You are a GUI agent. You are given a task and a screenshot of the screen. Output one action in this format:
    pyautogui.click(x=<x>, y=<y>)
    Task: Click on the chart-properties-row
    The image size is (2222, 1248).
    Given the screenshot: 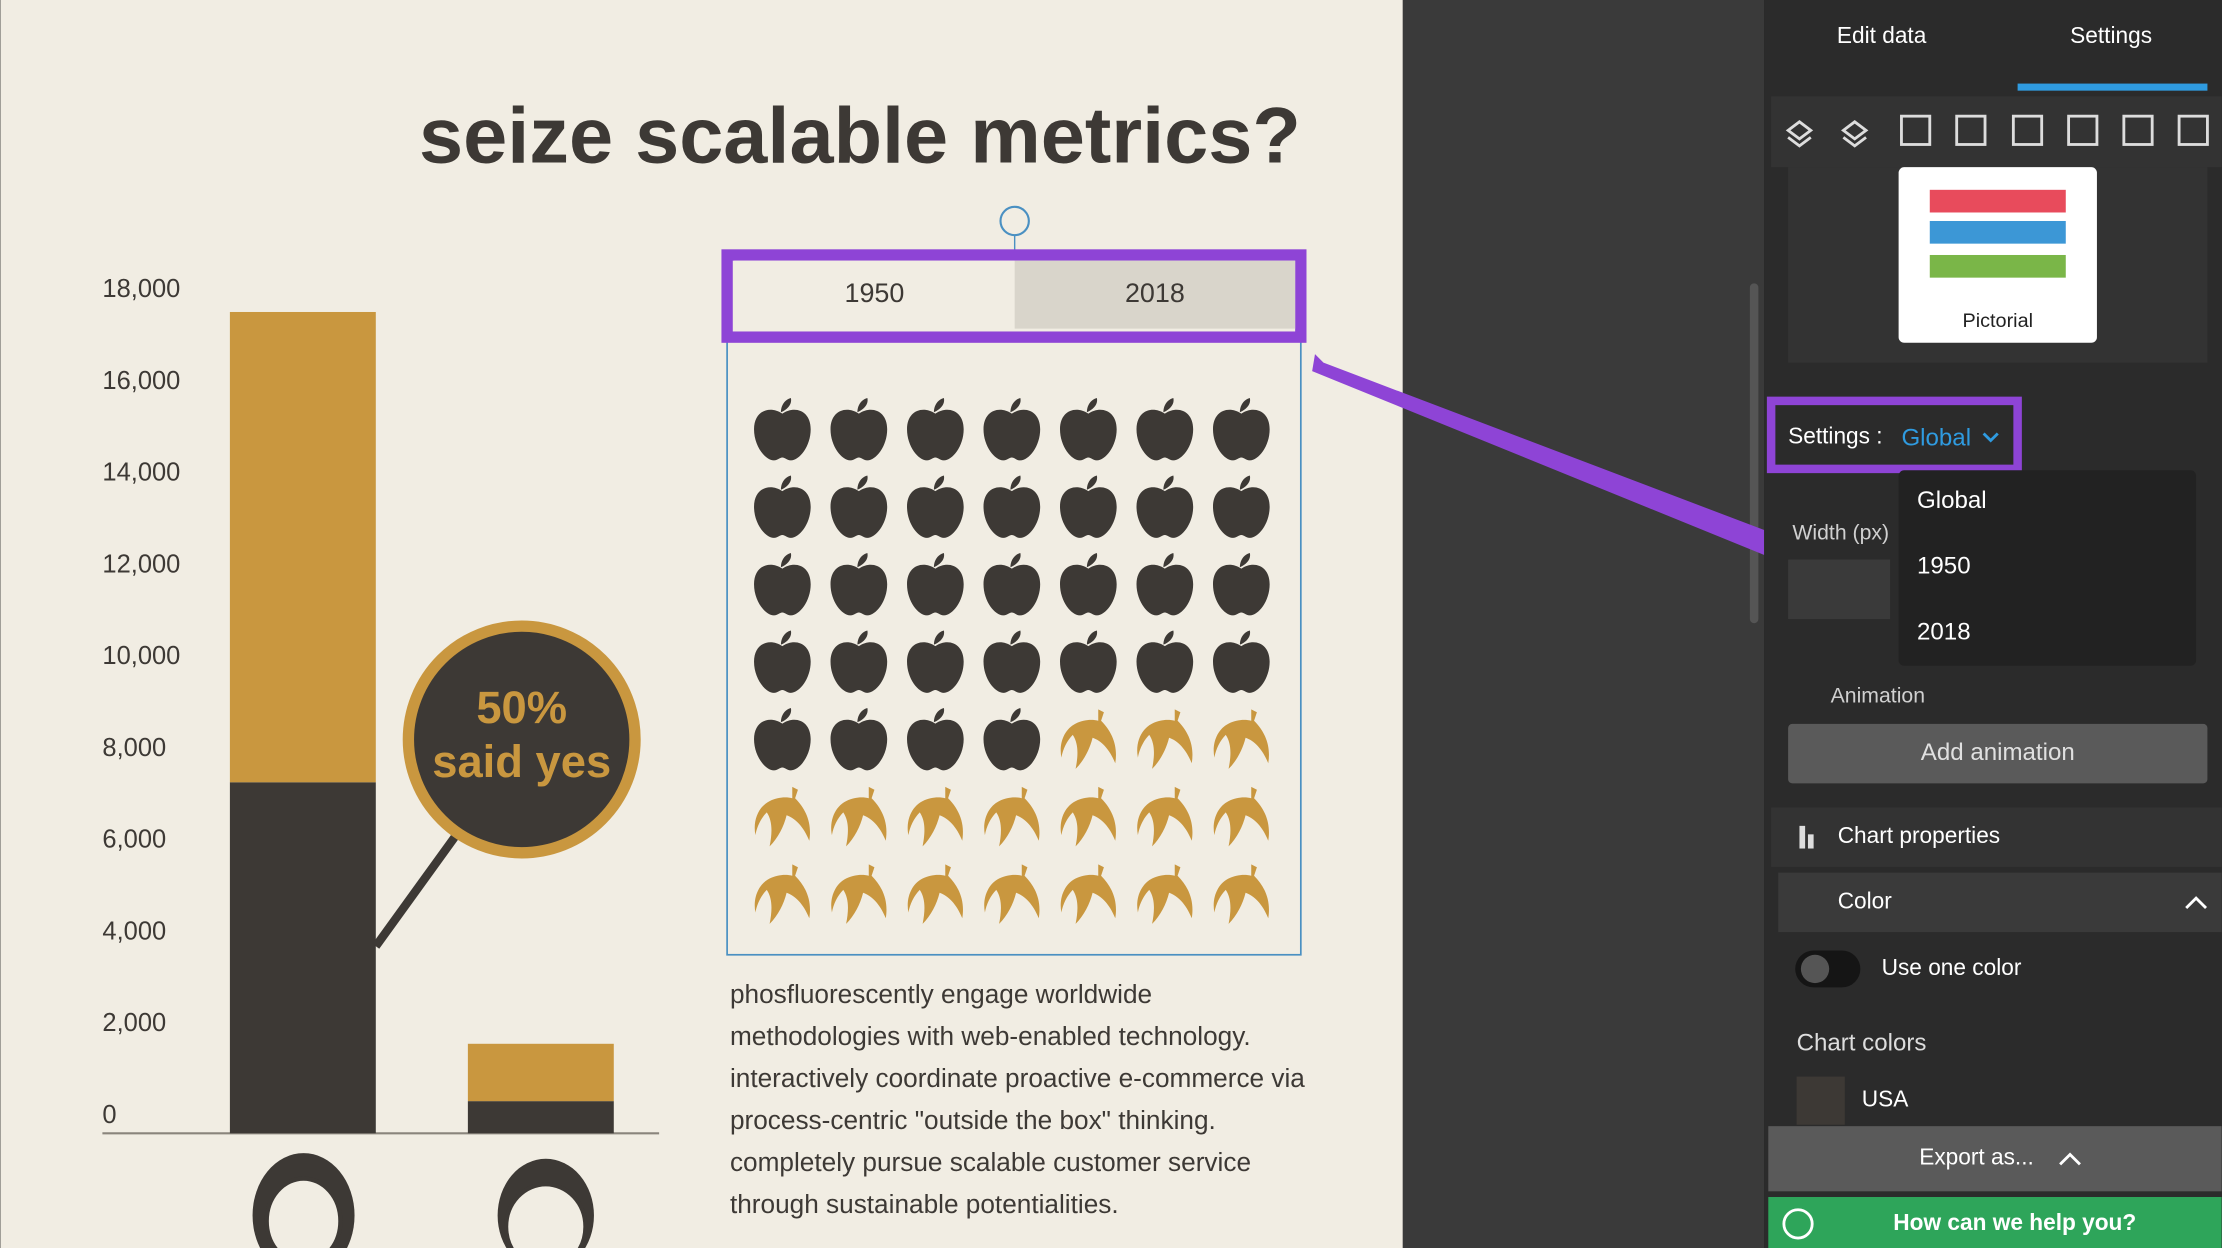 What is the action you would take?
    pyautogui.click(x=1996, y=837)
    